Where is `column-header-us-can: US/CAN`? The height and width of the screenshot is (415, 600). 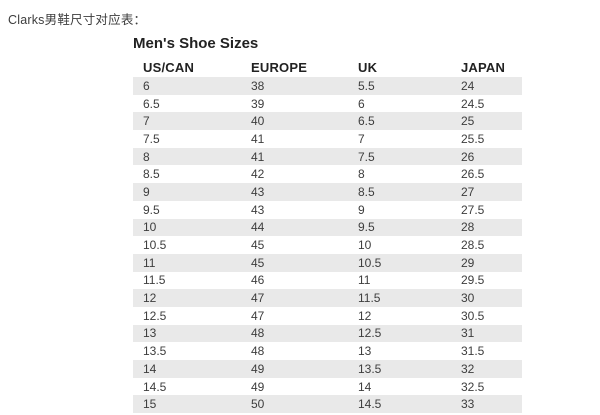
column-header-us-can: US/CAN is located at coordinates (169, 67).